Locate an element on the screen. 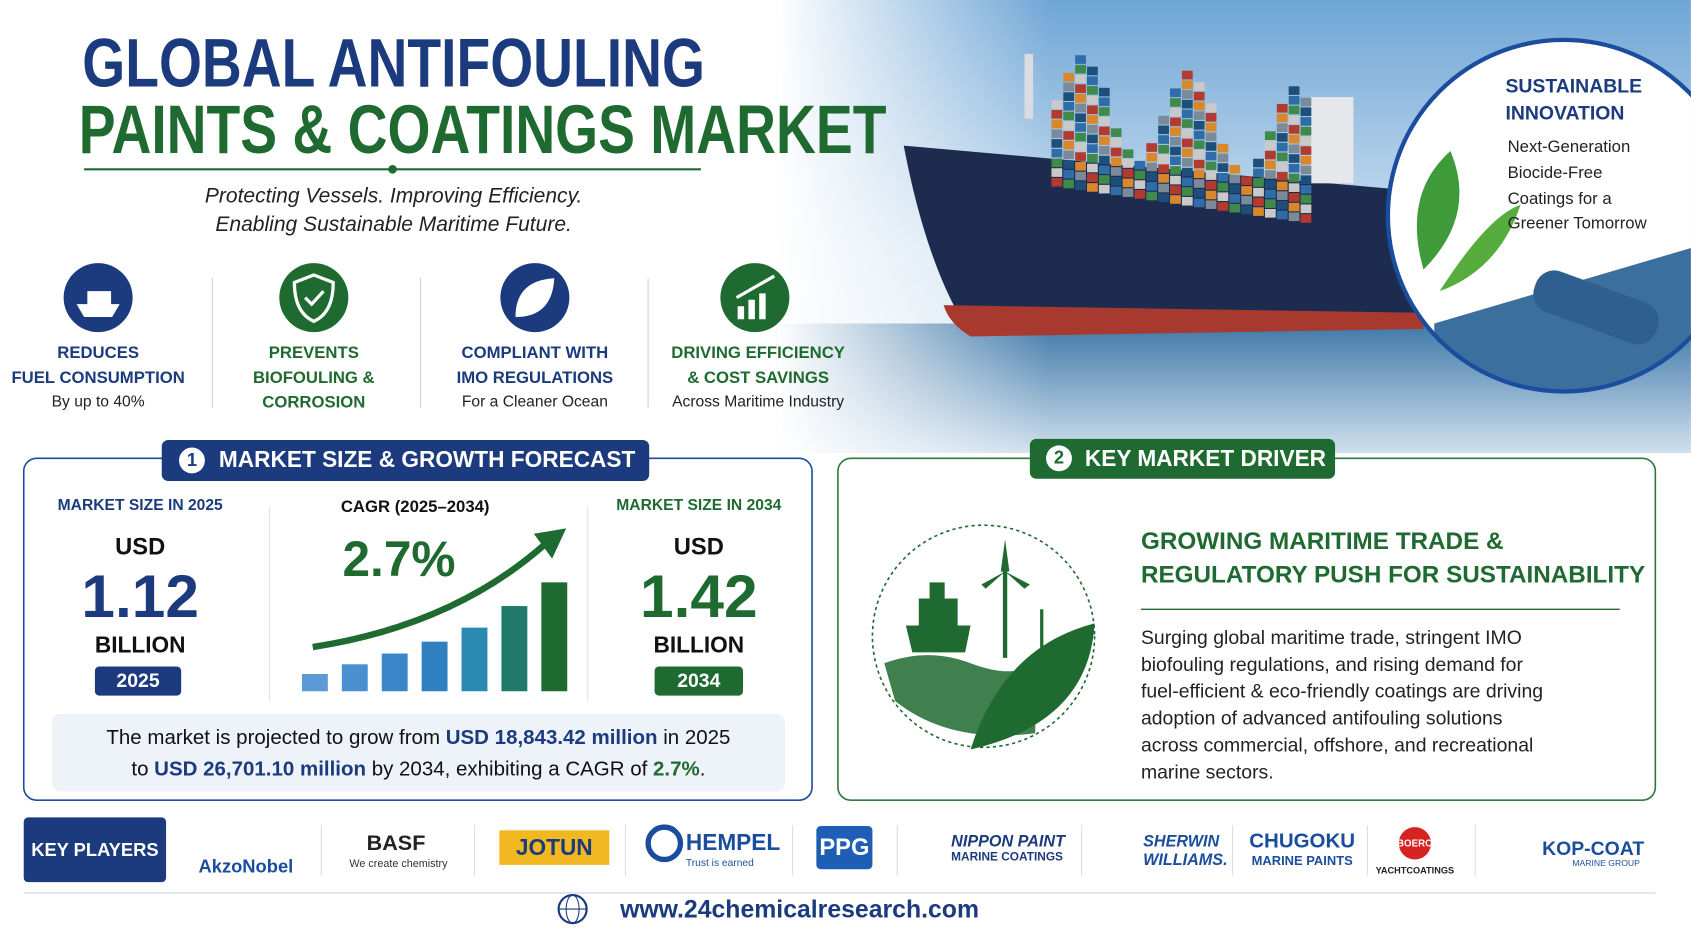  website-url: www.24chemicalresearch.com is located at coordinates (800, 909).